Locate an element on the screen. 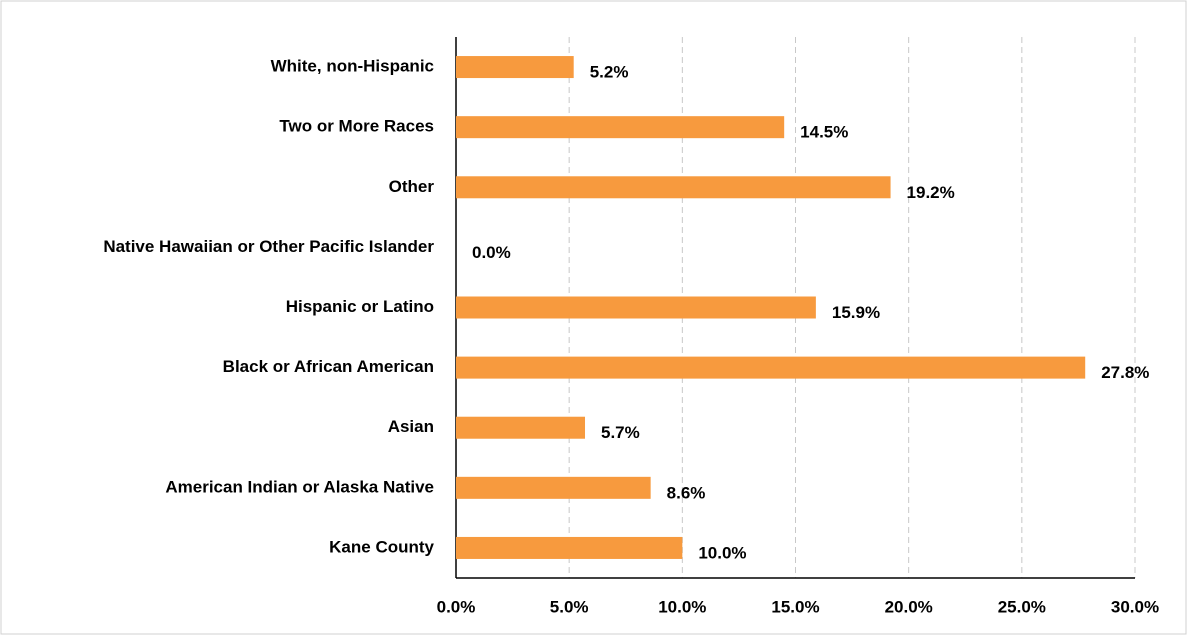 The image size is (1187, 635). y-tick-label: Other is located at coordinates (412, 186).